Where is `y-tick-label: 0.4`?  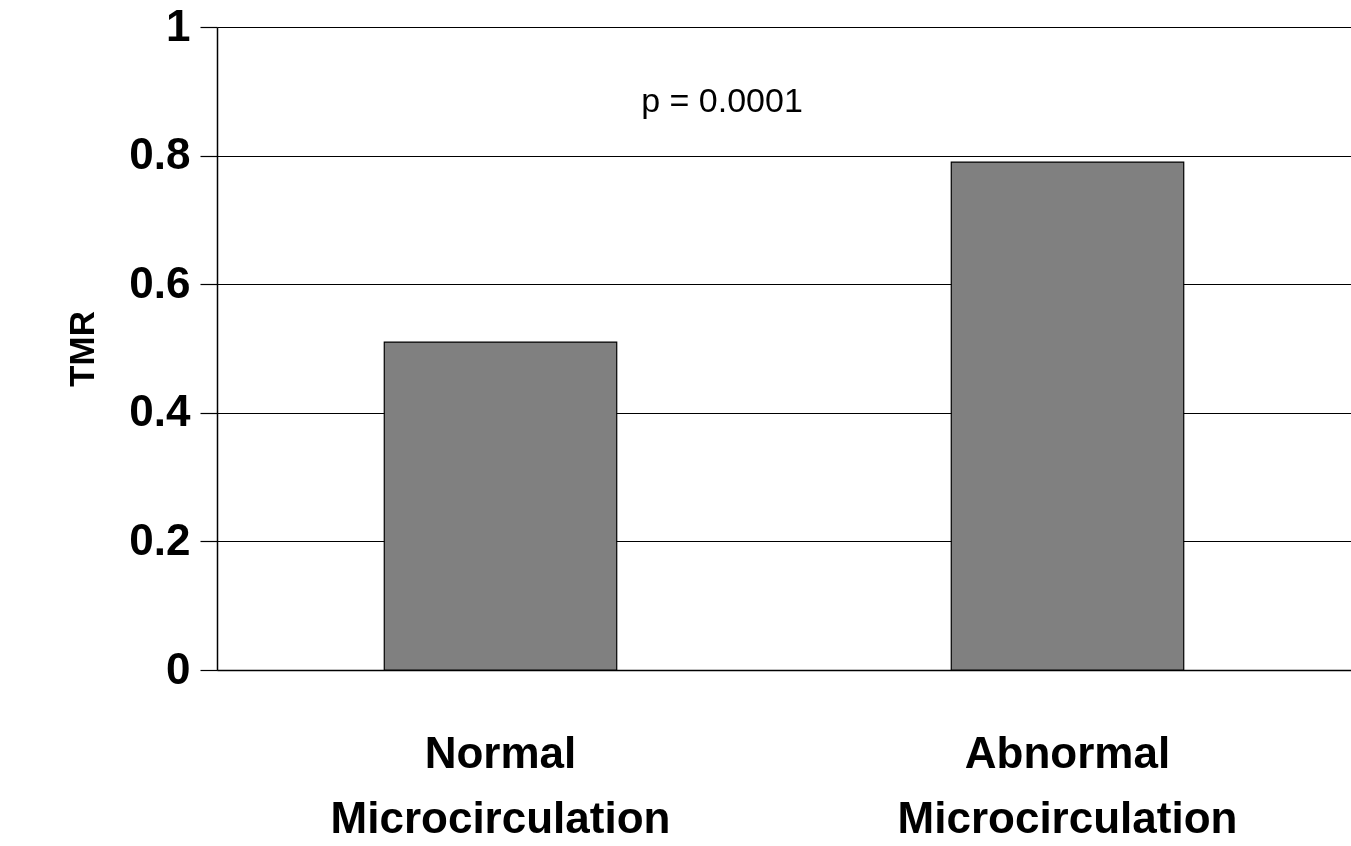 y-tick-label: 0.4 is located at coordinates (160, 411).